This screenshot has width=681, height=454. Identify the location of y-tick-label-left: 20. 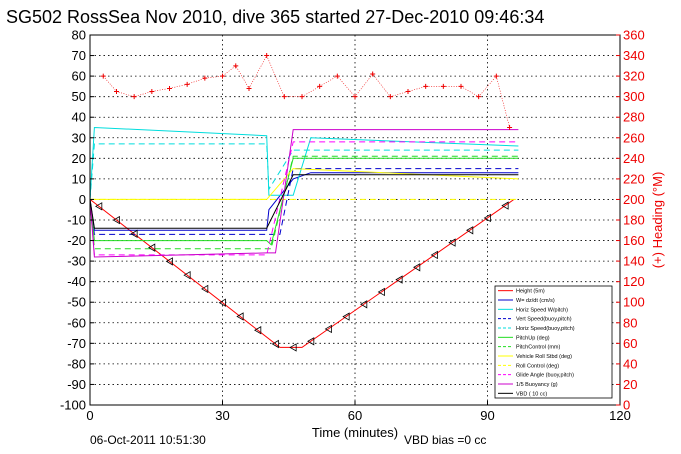
(79, 158).